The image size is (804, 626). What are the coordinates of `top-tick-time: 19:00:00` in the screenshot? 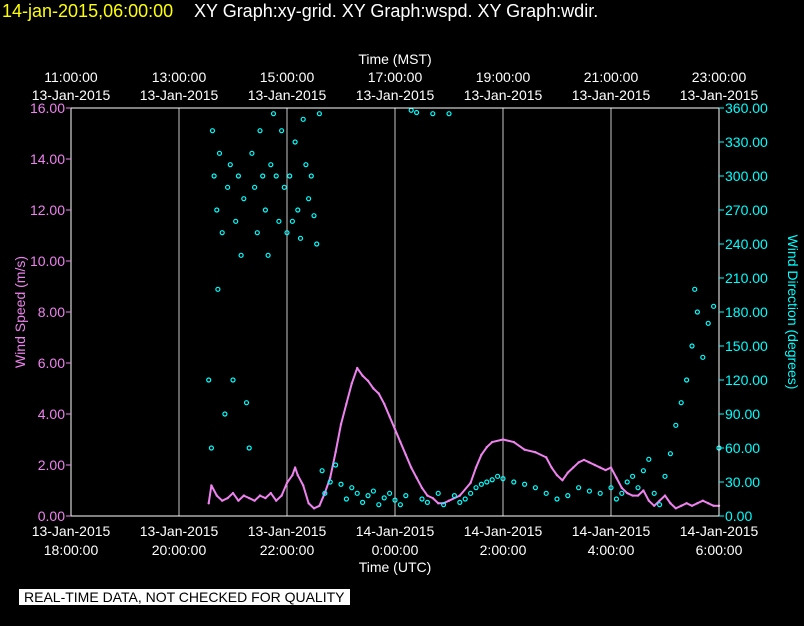 It's located at (503, 77).